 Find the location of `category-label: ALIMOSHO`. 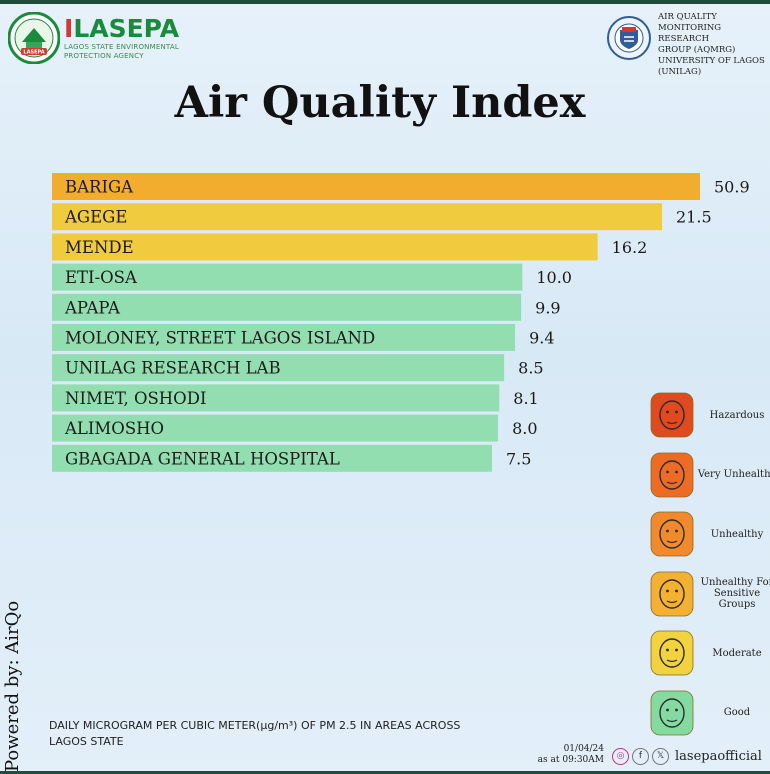

category-label: ALIMOSHO is located at coordinates (114, 428).